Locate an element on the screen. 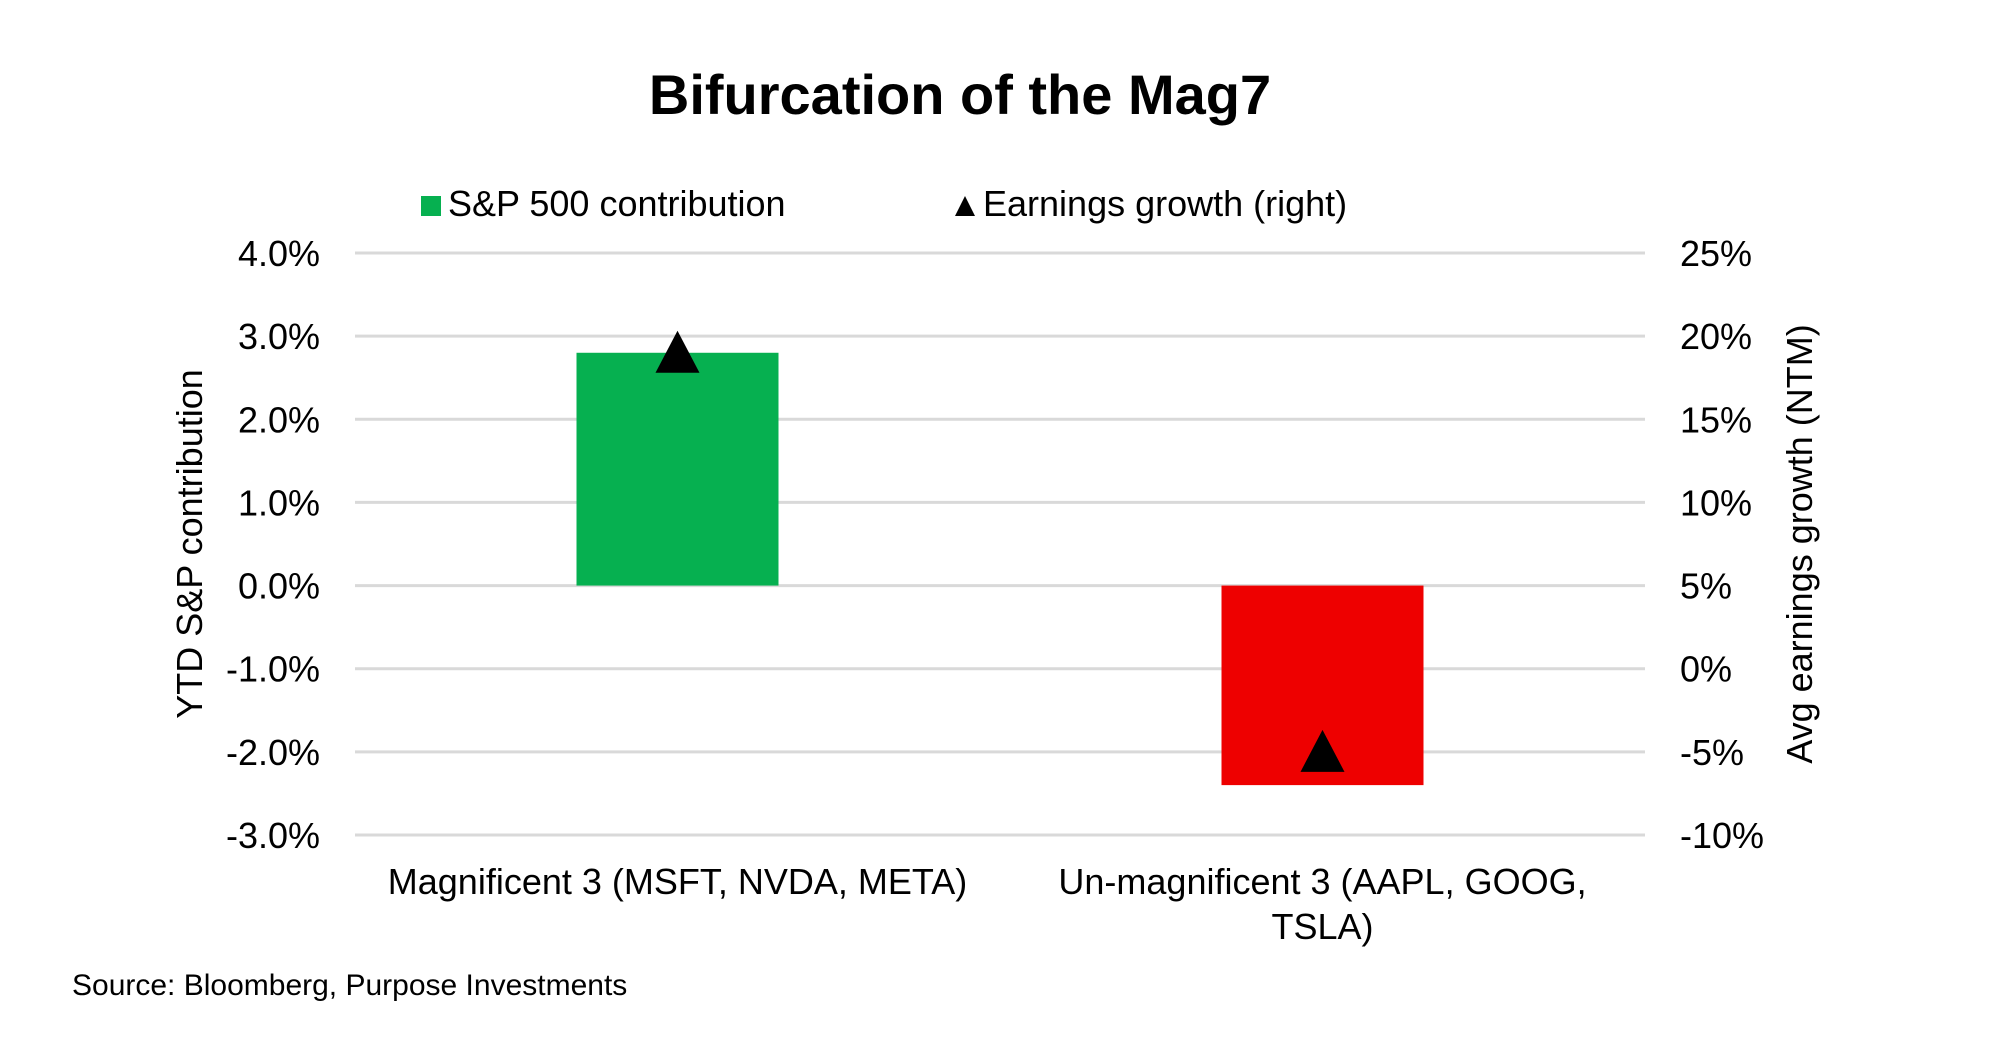  y-tick-label-left: -3.0% is located at coordinates (273, 835).